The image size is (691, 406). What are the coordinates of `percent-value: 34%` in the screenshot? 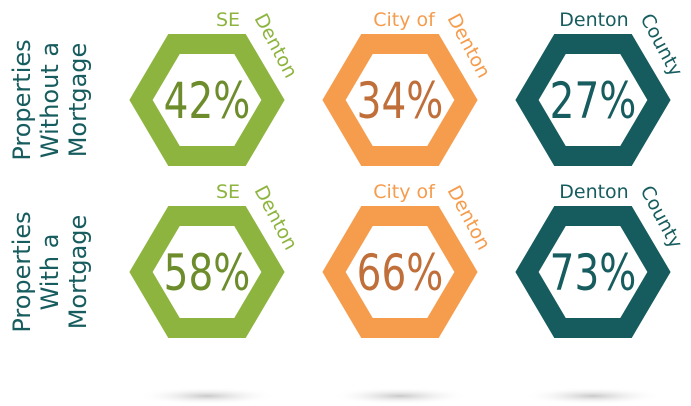 It's located at (400, 100).